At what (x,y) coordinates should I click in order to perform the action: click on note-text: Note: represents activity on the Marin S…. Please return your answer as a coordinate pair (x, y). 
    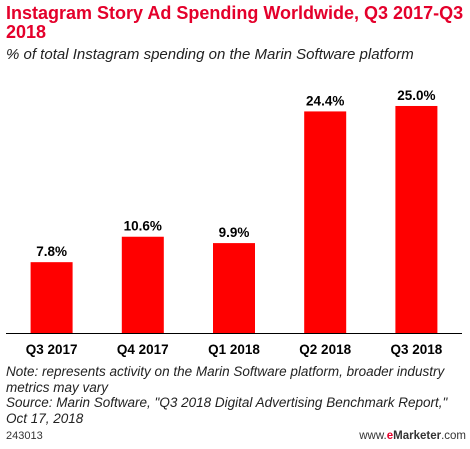
    Looking at the image, I should click on (225, 379).